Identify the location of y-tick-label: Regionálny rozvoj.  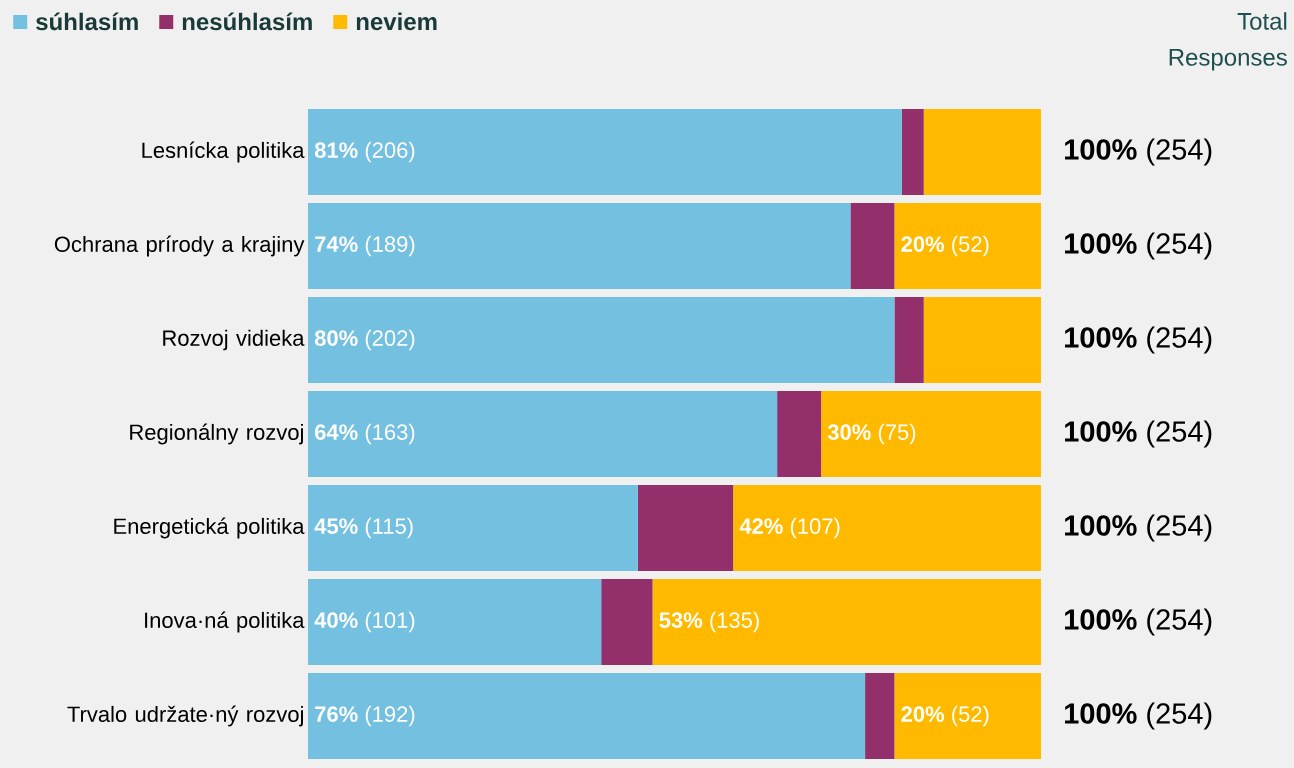
(216, 434).